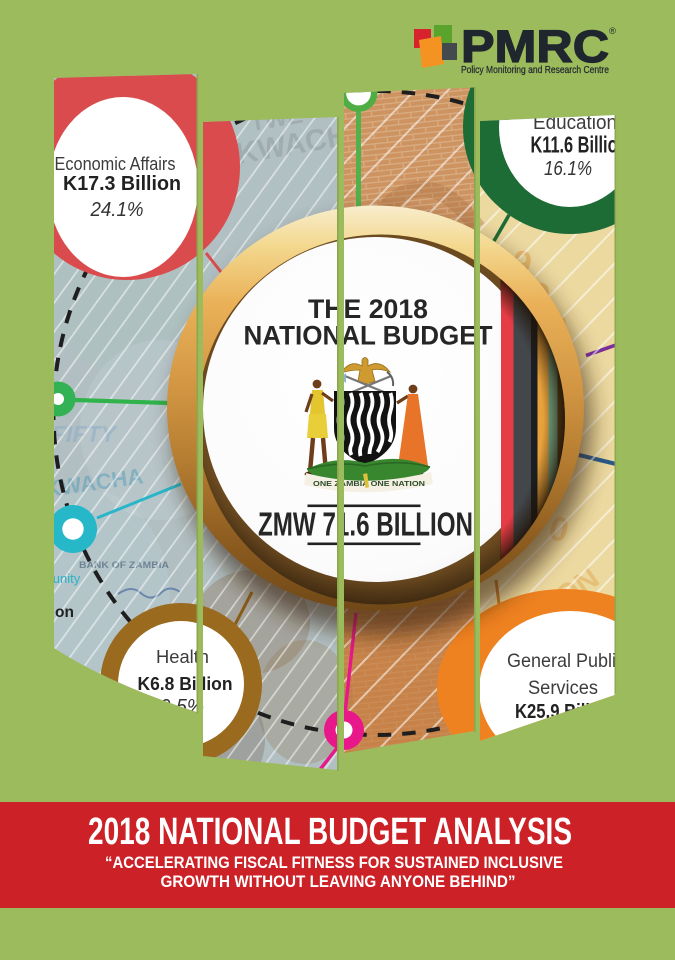 Image resolution: width=675 pixels, height=960 pixels. What do you see at coordinates (330, 832) in the screenshot?
I see `svg-text: 2018 NATIONAL BUDGET ANALYSIS` at bounding box center [330, 832].